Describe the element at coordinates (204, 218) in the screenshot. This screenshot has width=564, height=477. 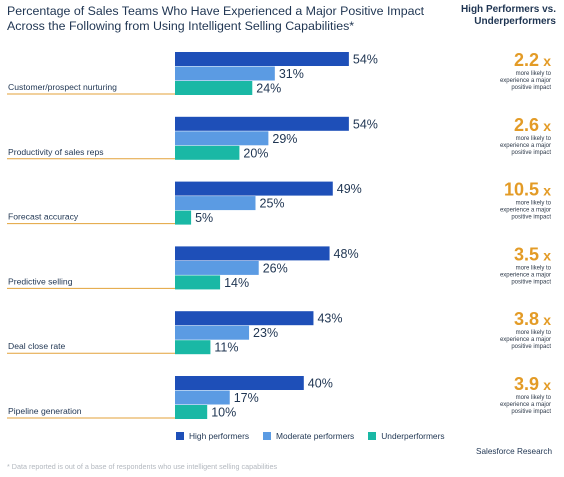
I see `value-label-under-2: 5%` at that location.